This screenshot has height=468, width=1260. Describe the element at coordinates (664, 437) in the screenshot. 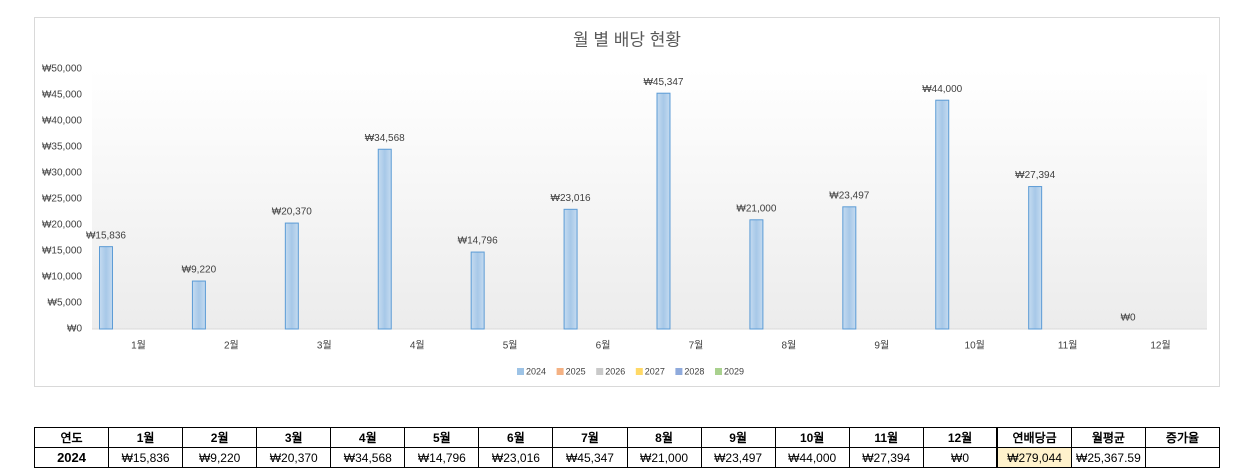

I see `header-cell: 8월` at that location.